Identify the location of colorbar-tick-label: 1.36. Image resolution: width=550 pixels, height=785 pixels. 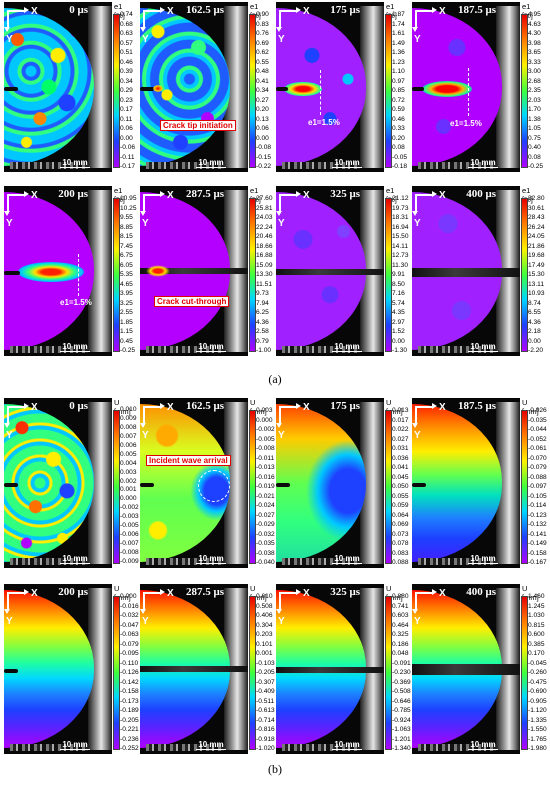
(398, 52).